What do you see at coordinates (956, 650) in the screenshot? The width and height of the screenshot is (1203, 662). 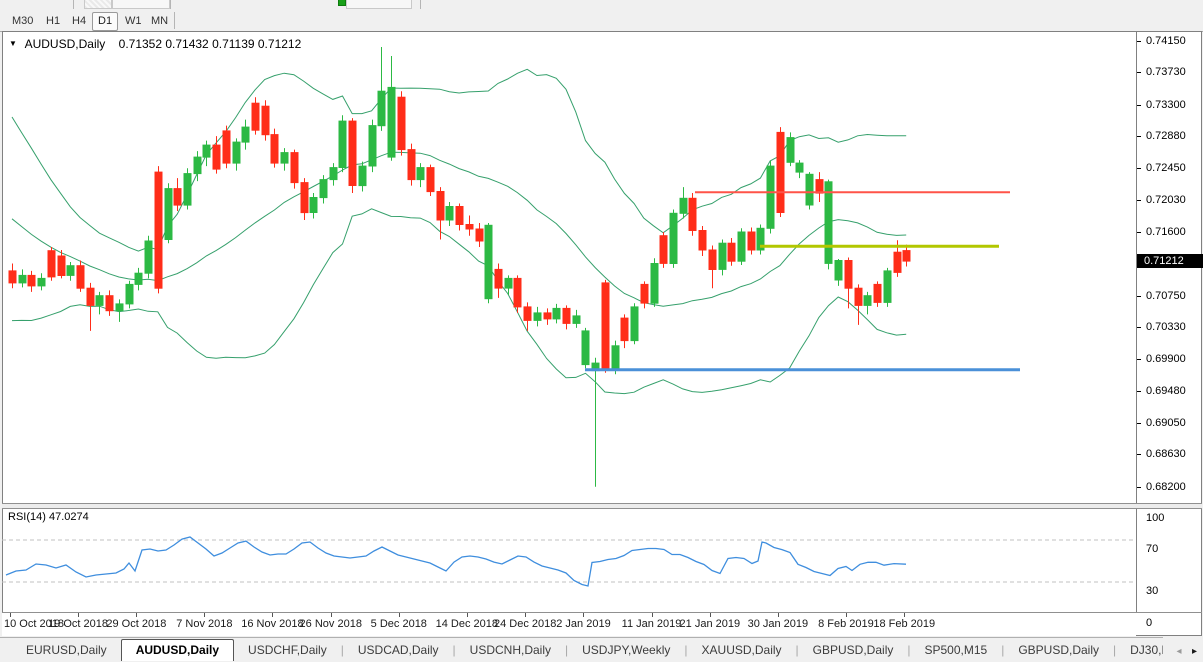 I see `chart-tab-sp500-m15: SP500,M15` at bounding box center [956, 650].